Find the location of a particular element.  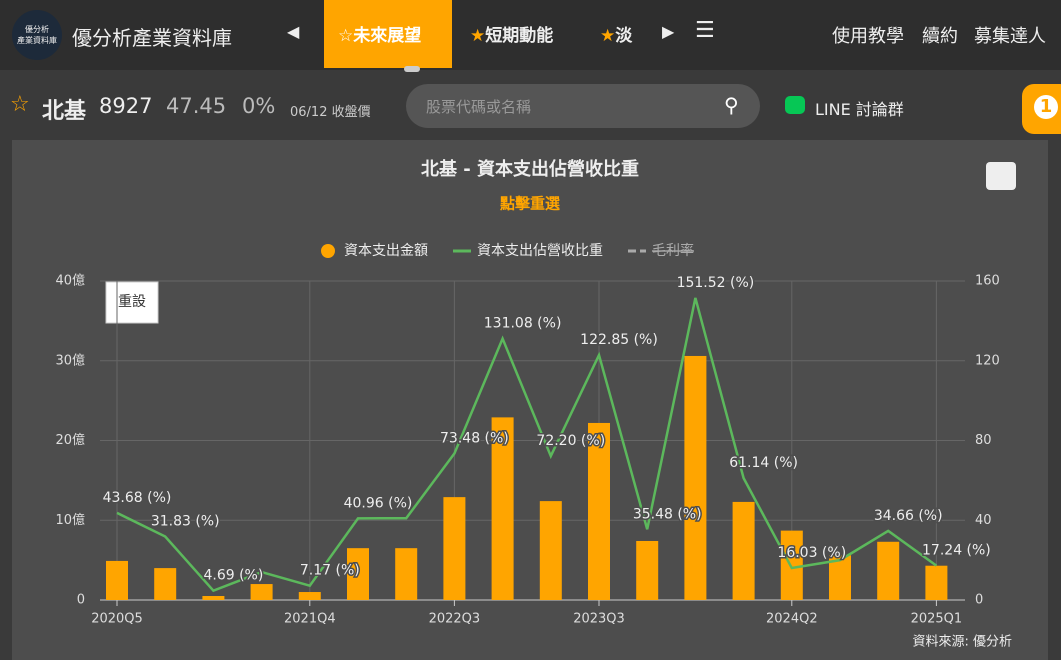

badge: 1 is located at coordinates (1041, 109).